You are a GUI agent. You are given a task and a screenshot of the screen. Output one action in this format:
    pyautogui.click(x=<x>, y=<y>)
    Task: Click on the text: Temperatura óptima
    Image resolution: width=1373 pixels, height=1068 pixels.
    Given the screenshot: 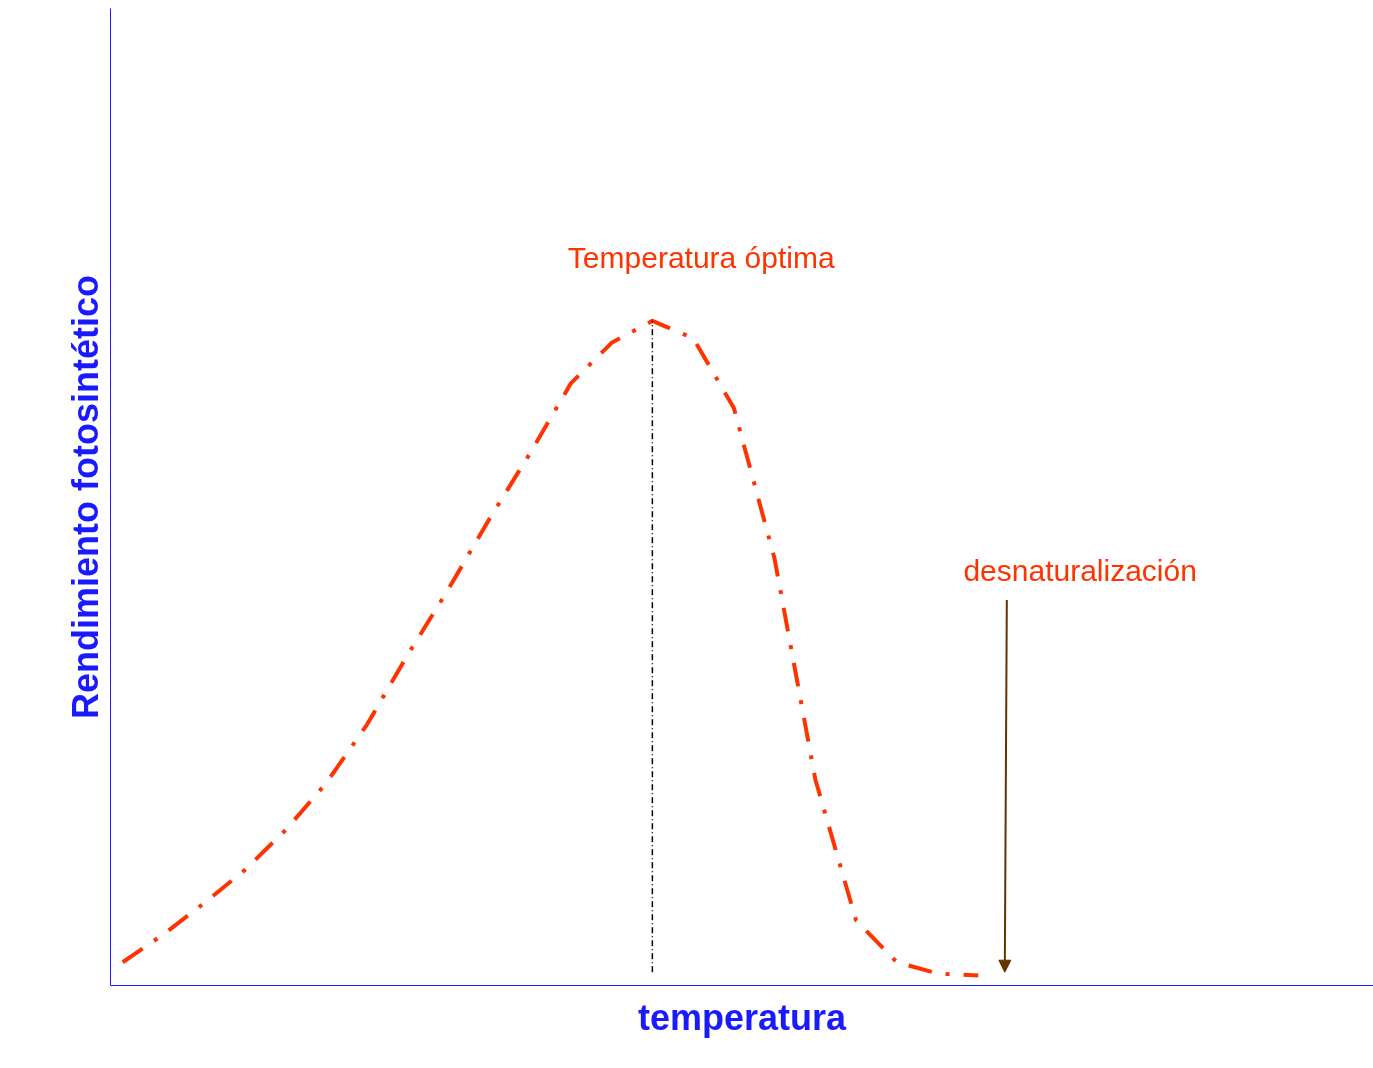 What is the action you would take?
    pyautogui.click(x=701, y=258)
    